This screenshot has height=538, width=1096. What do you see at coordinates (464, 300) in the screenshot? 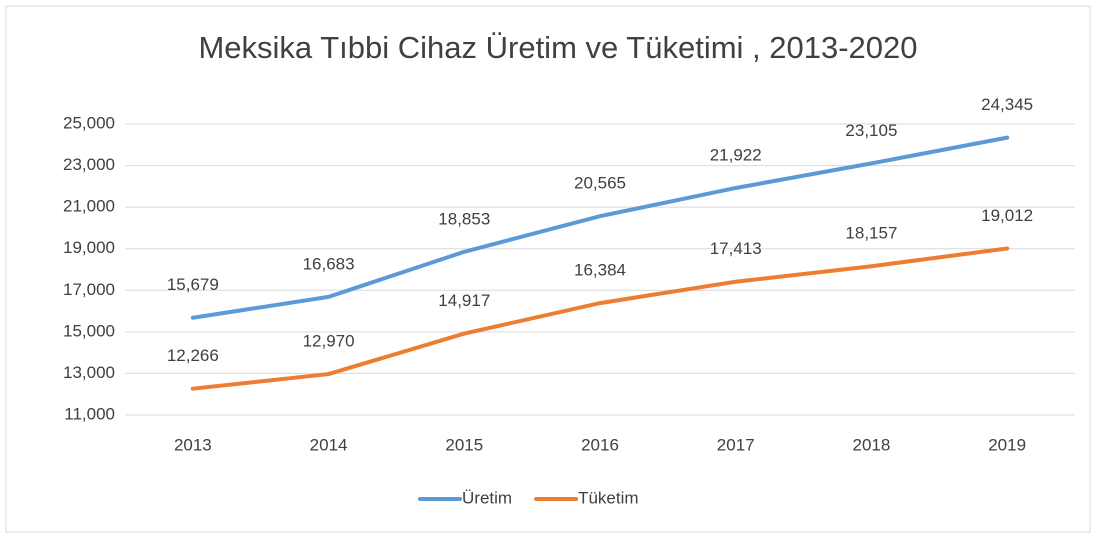
I see `data-label: 14,917` at bounding box center [464, 300].